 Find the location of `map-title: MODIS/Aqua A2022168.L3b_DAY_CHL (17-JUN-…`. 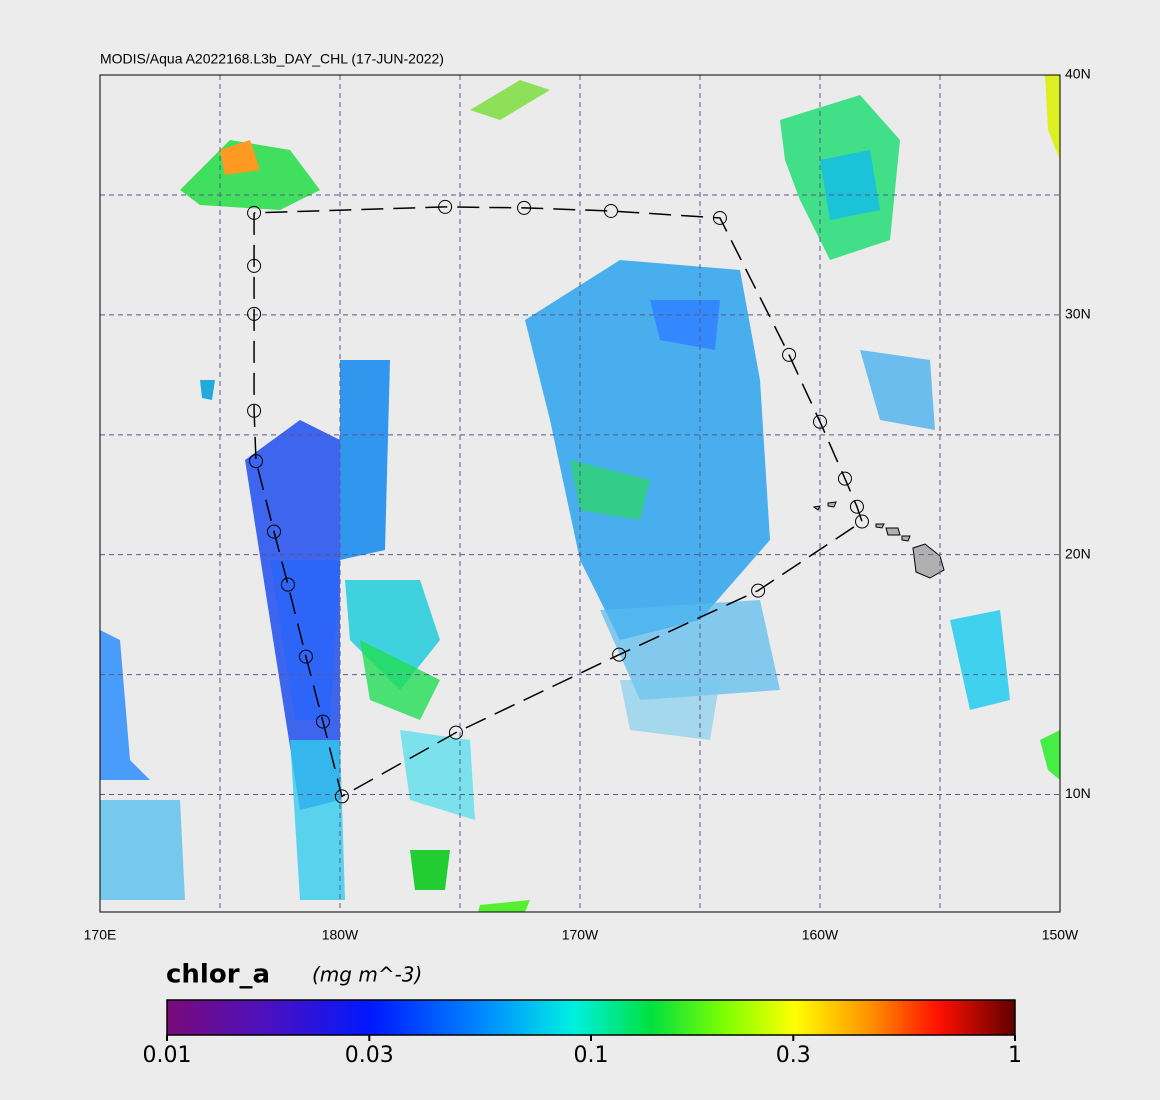

map-title: MODIS/Aqua A2022168.L3b_DAY_CHL (17-JUN-… is located at coordinates (272, 59).